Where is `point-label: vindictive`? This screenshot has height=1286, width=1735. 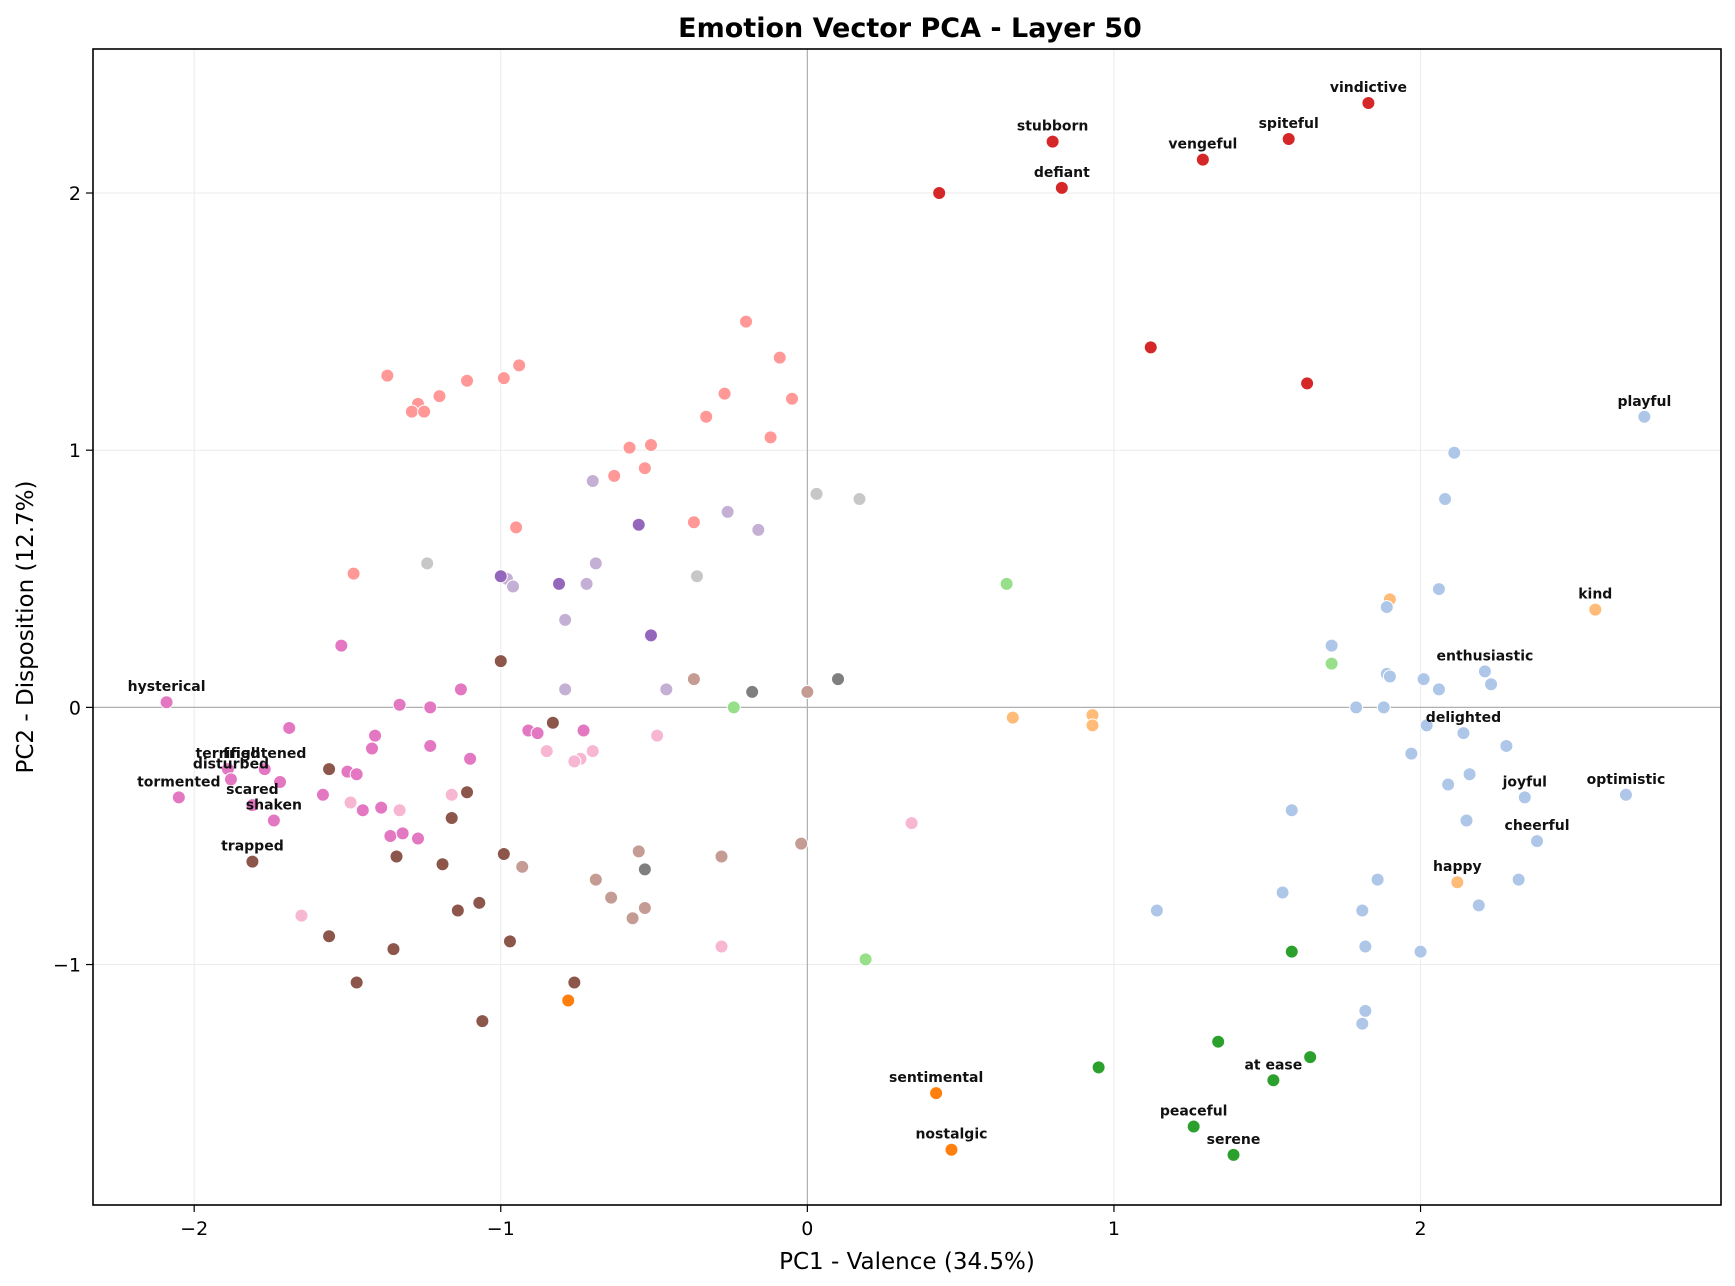
point-label: vindictive is located at coordinates (1368, 88).